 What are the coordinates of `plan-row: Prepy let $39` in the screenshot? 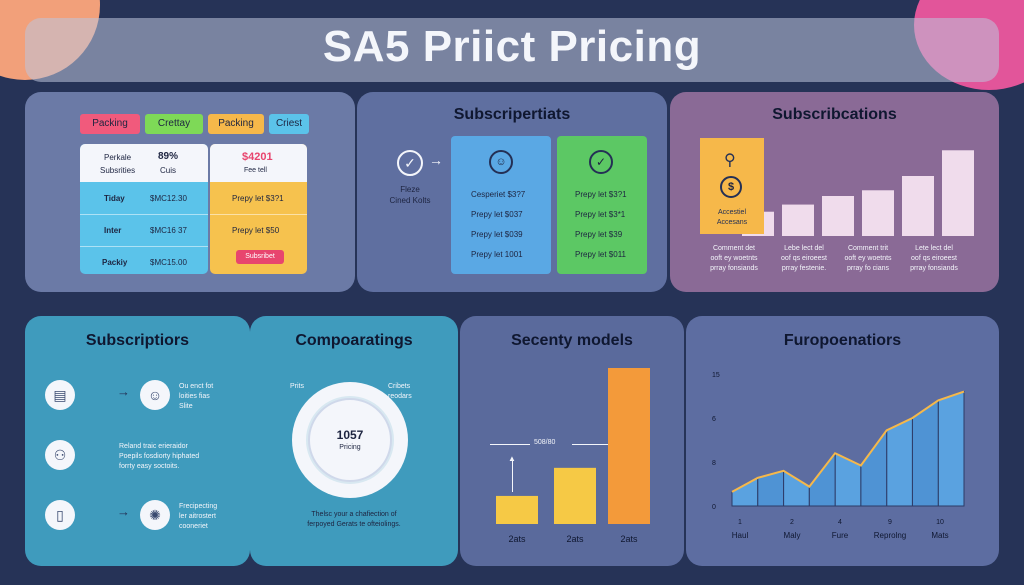 It's located at (599, 234).